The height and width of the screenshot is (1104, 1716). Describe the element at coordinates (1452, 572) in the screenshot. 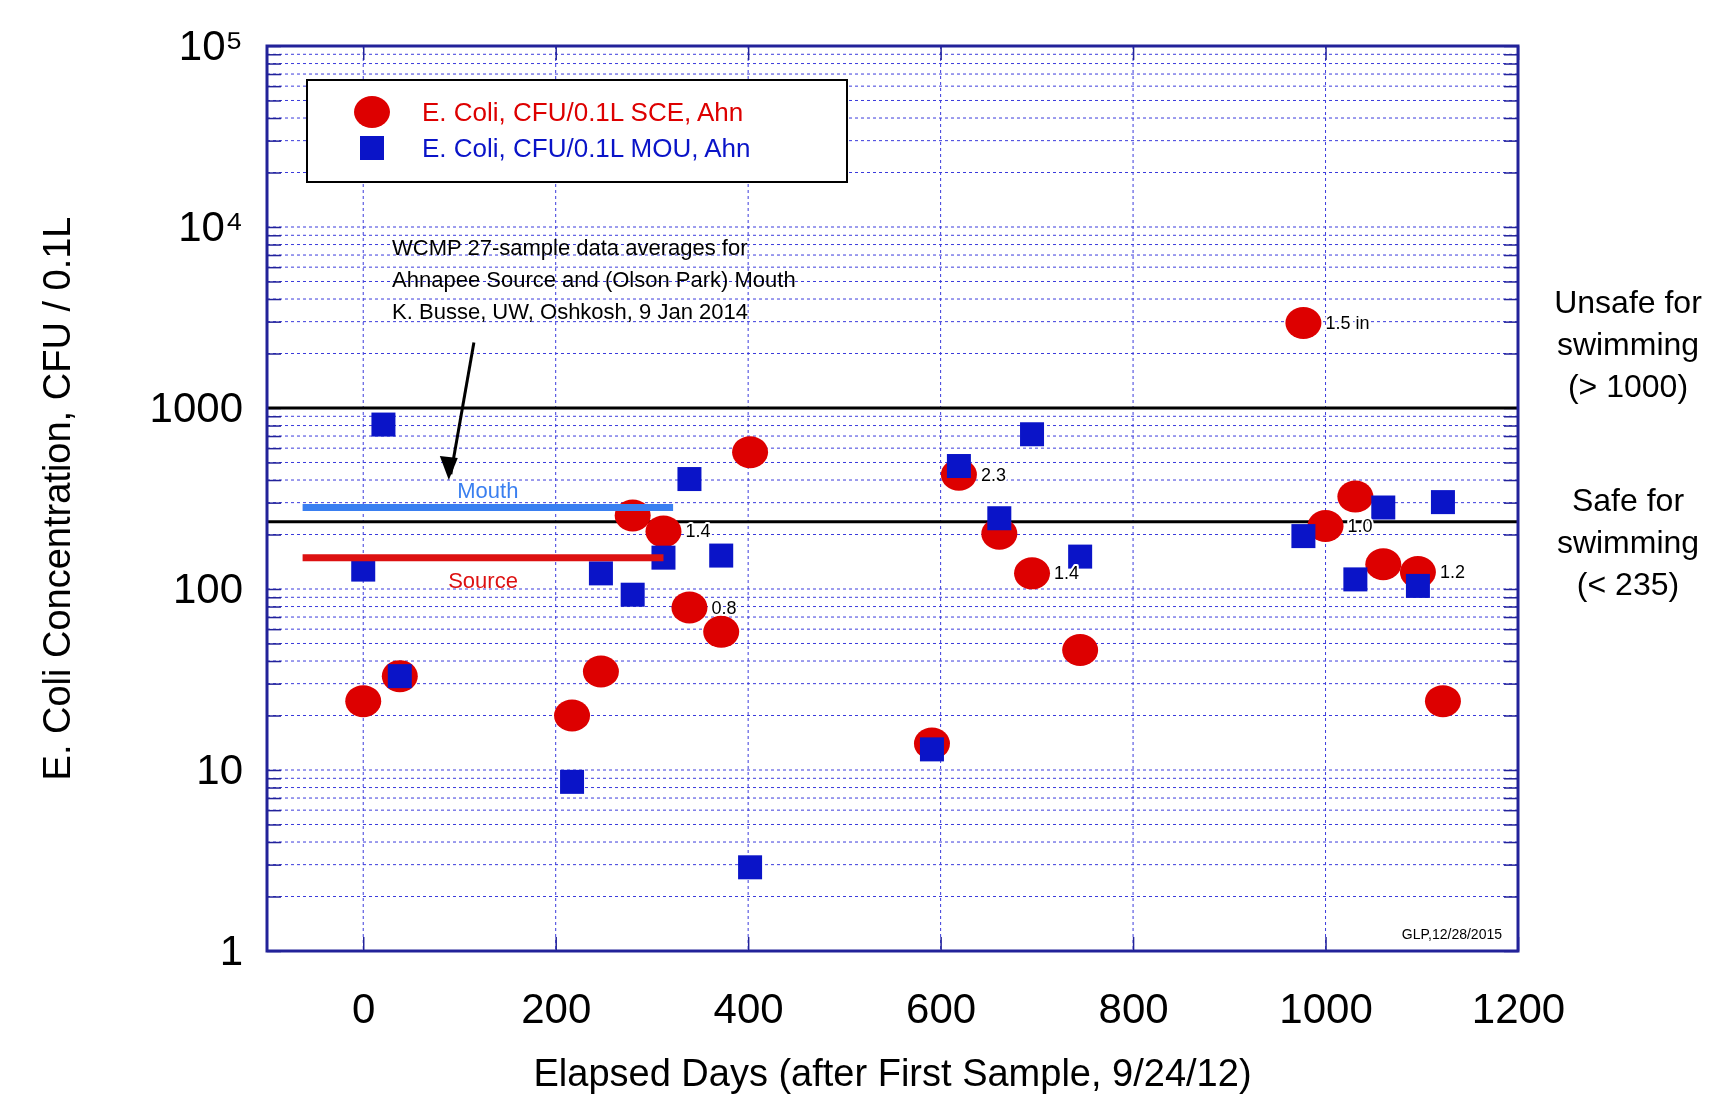

I see `annotation: 1.2` at that location.